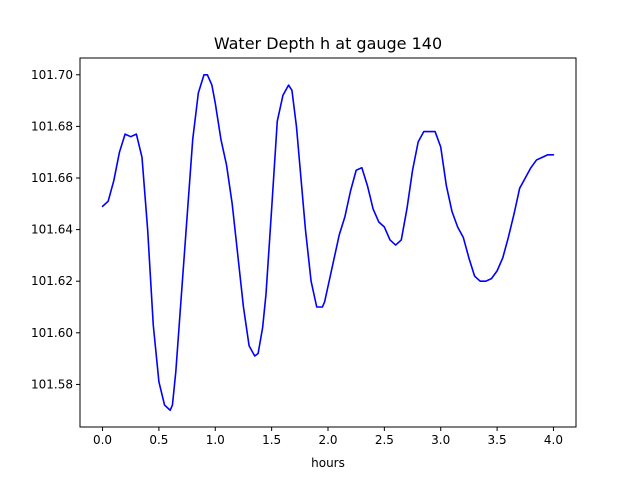 The width and height of the screenshot is (640, 480). What do you see at coordinates (271, 440) in the screenshot?
I see `x-tick-label: 1.5` at bounding box center [271, 440].